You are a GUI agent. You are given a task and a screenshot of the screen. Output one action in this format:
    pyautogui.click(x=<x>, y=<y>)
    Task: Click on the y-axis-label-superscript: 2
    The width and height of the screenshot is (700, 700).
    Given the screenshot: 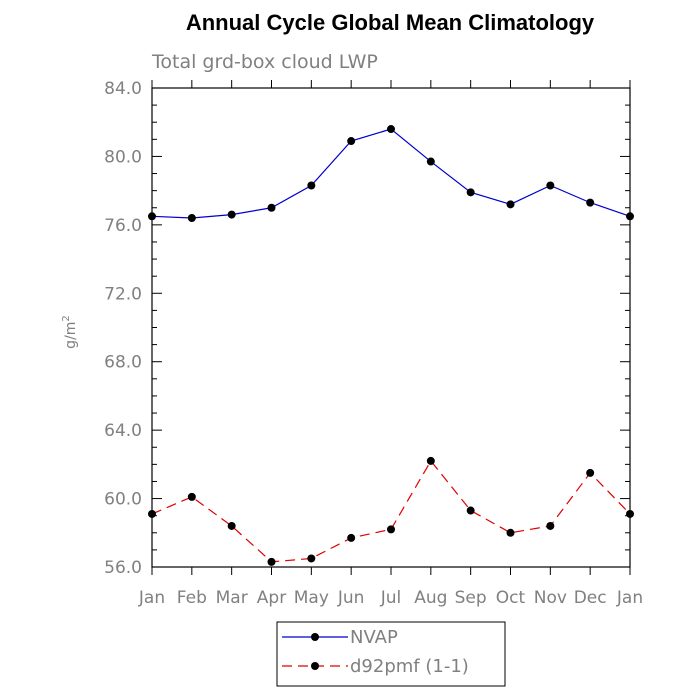 What is the action you would take?
    pyautogui.click(x=66, y=318)
    